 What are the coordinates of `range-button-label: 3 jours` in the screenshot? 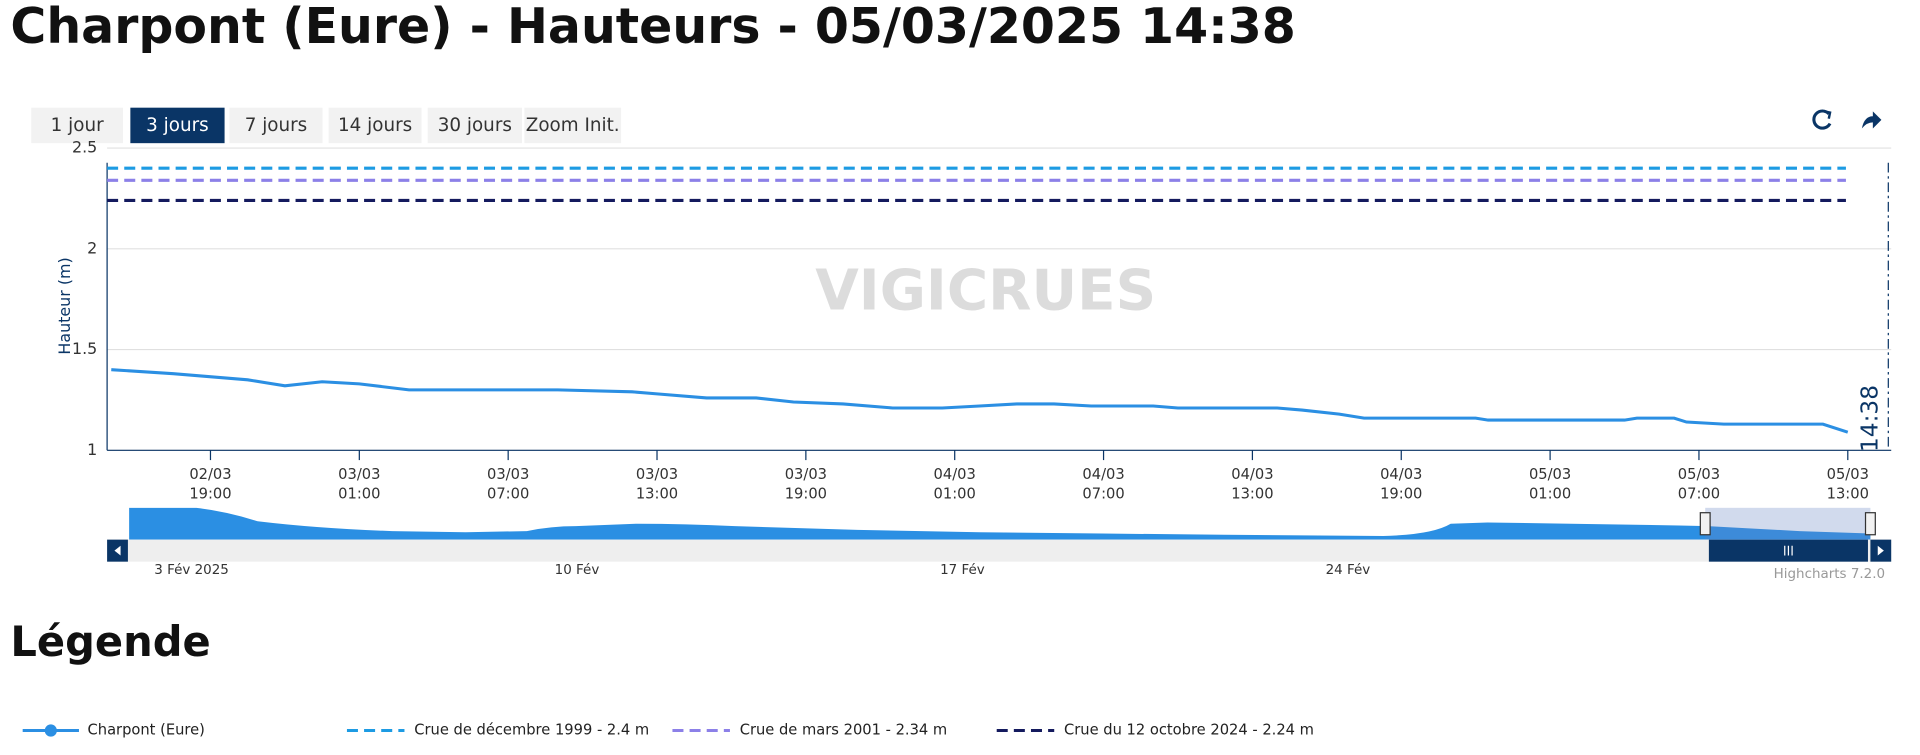 It's located at (177, 125).